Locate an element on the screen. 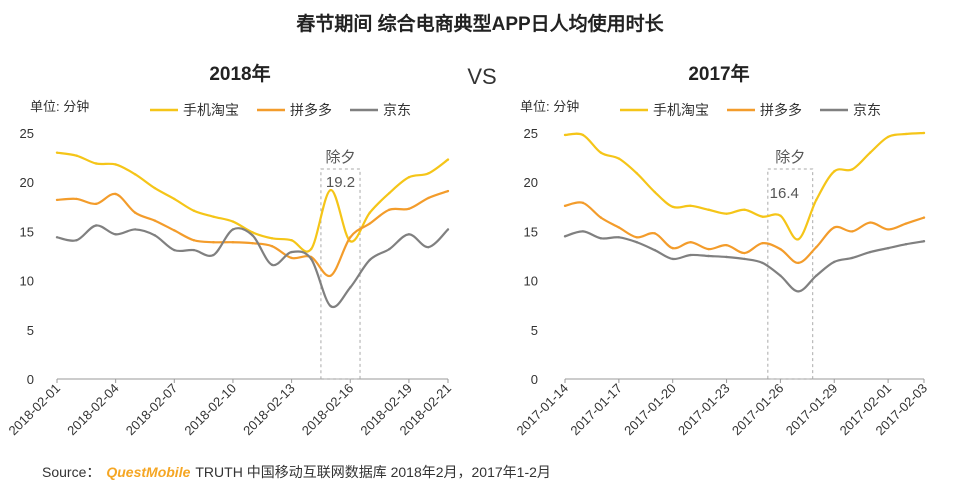 The image size is (960, 494). y-unit-label: 单位: 分钟 is located at coordinates (549, 106).